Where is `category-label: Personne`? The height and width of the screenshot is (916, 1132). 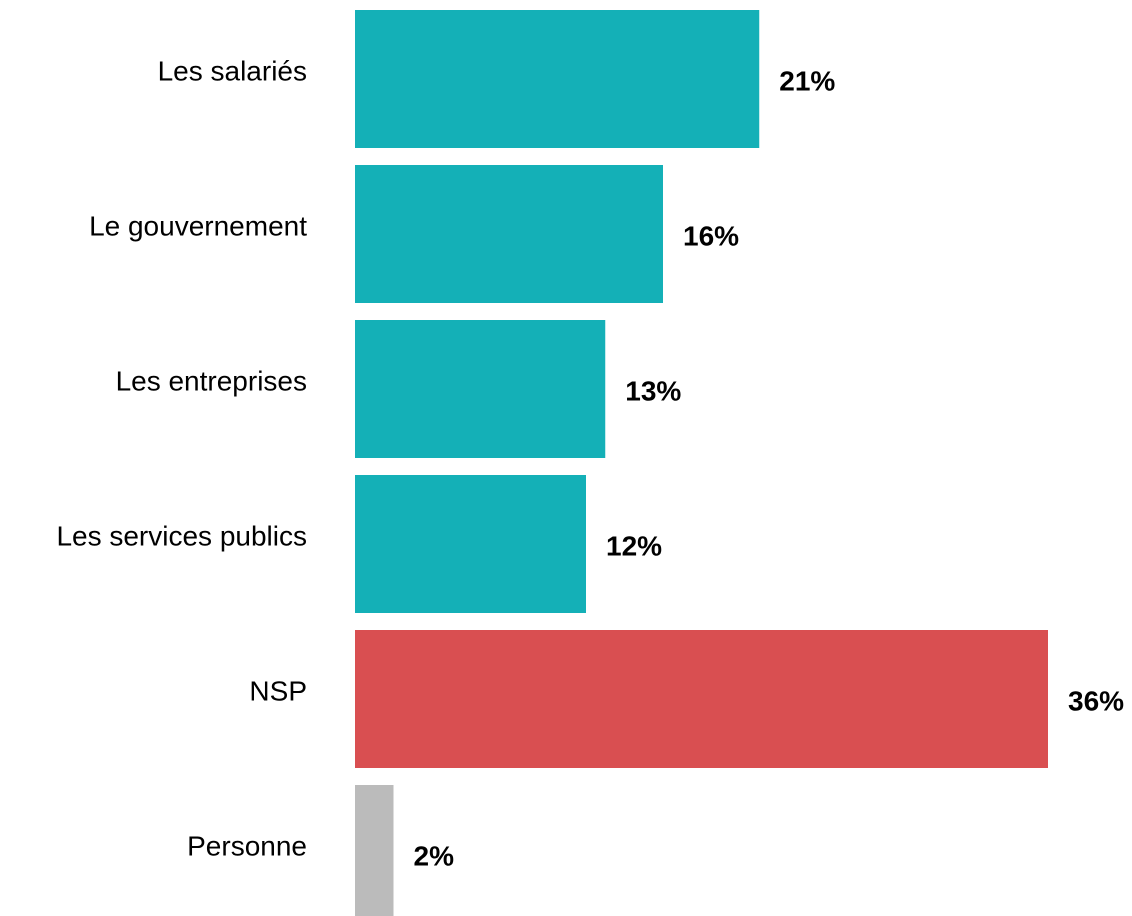
category-label: Personne is located at coordinates (247, 845).